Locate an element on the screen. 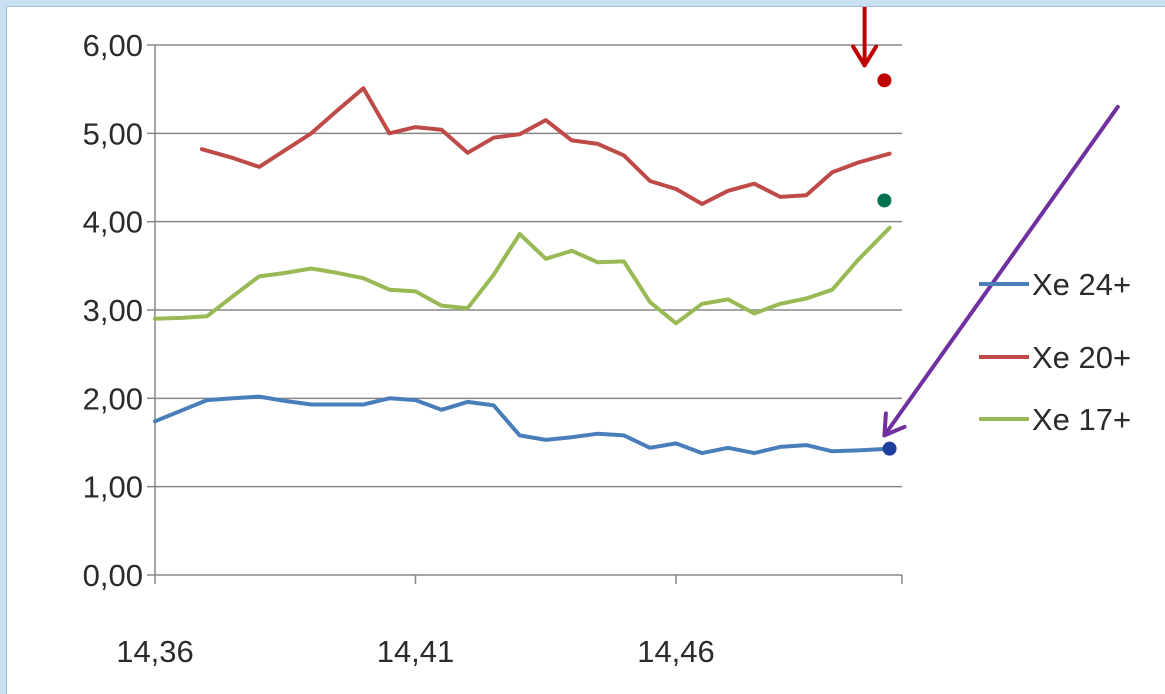 This screenshot has width=1165, height=694. legend: Xe 24+ Xe 20+ Xe 17+ is located at coordinates (1055, 352).